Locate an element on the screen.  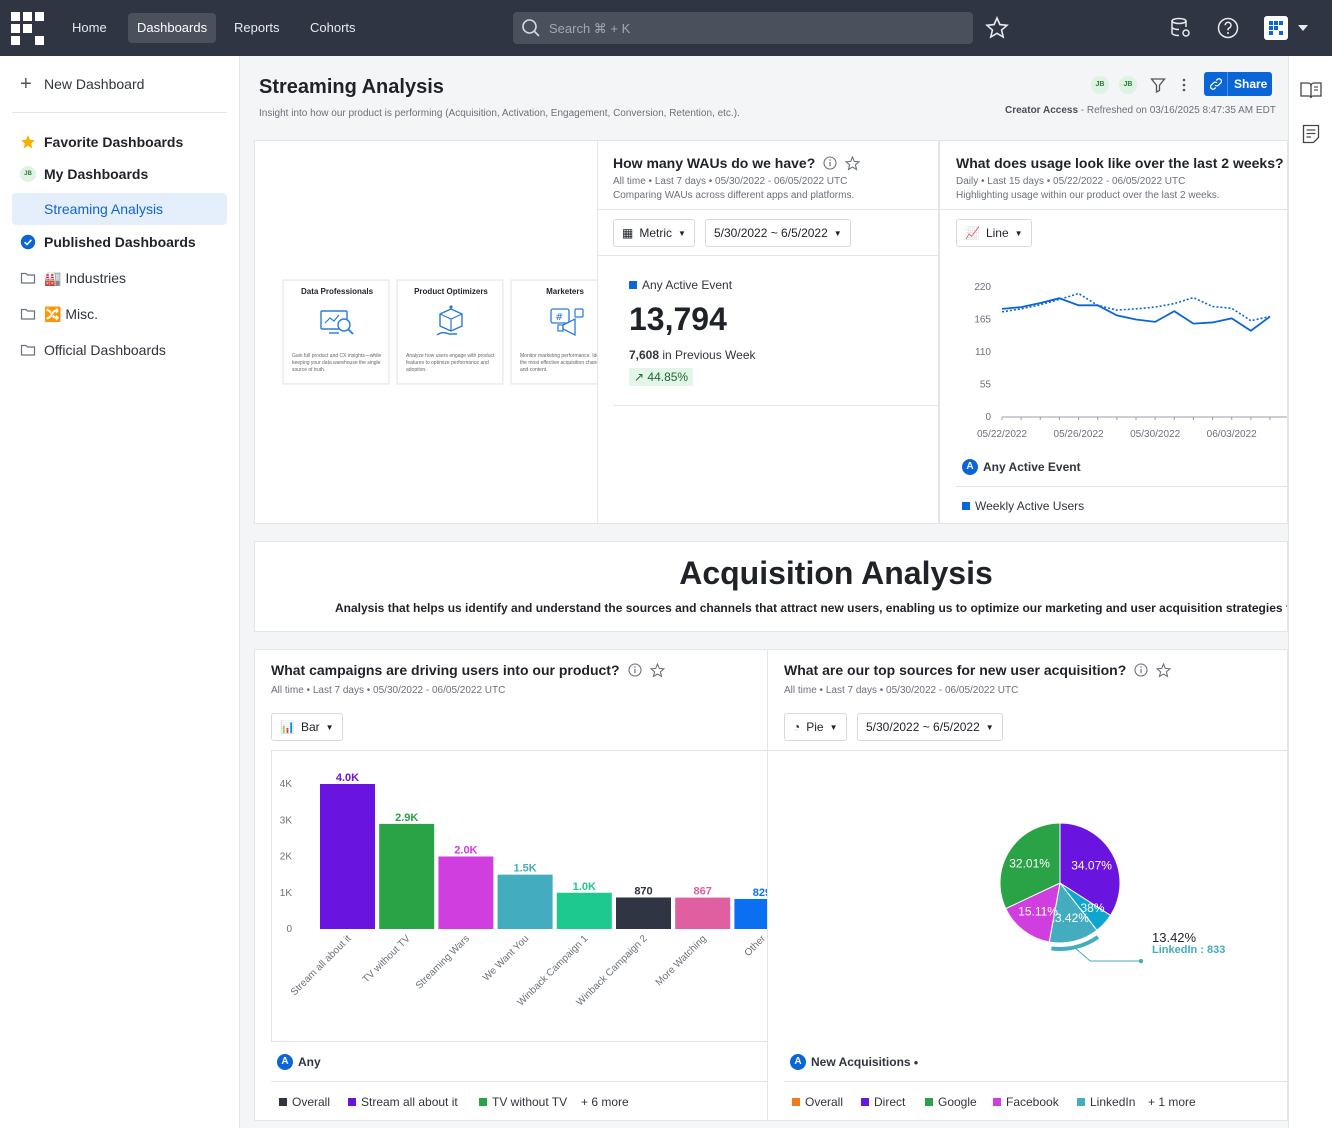
sidebar-item-my-dashboards: JB My Dashboards is located at coordinates (119, 174).